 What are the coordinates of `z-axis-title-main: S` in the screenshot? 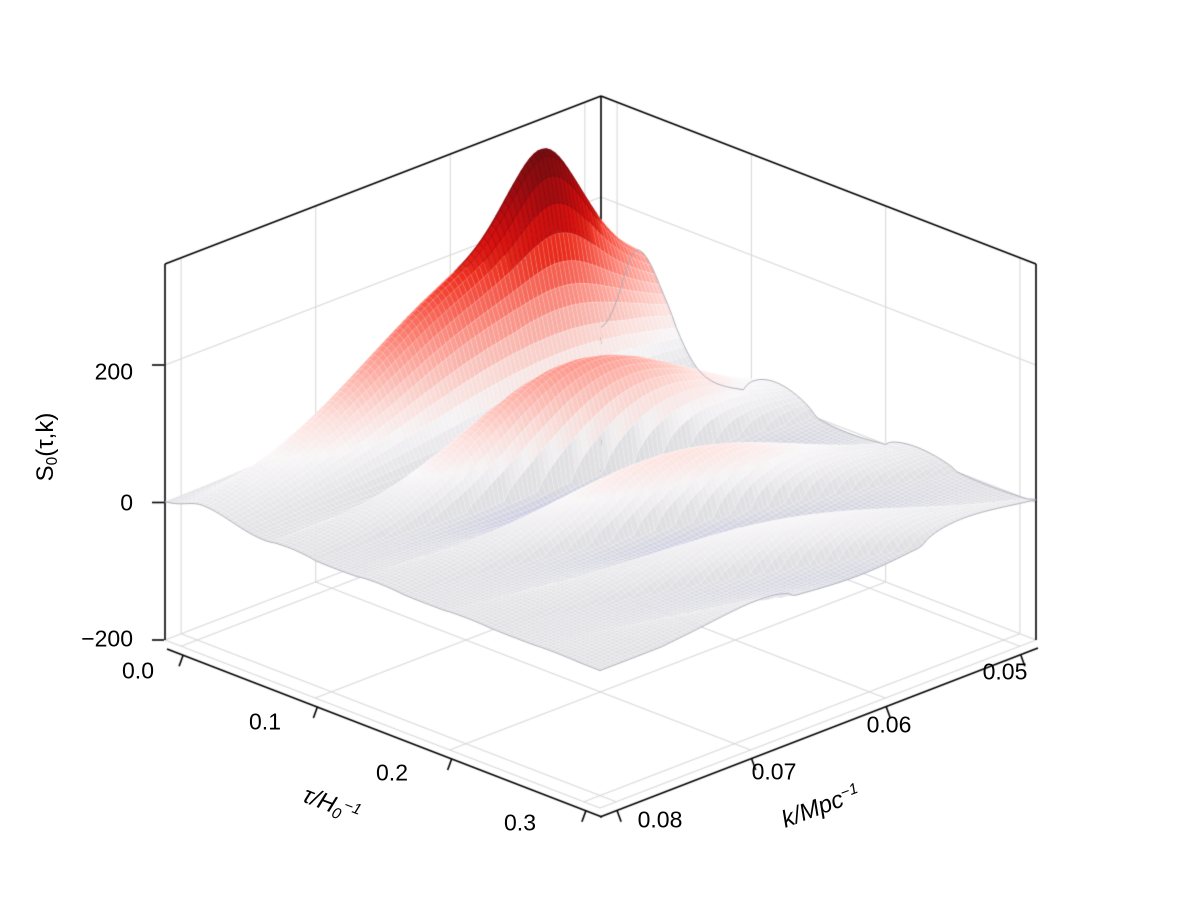 It's located at (46, 473).